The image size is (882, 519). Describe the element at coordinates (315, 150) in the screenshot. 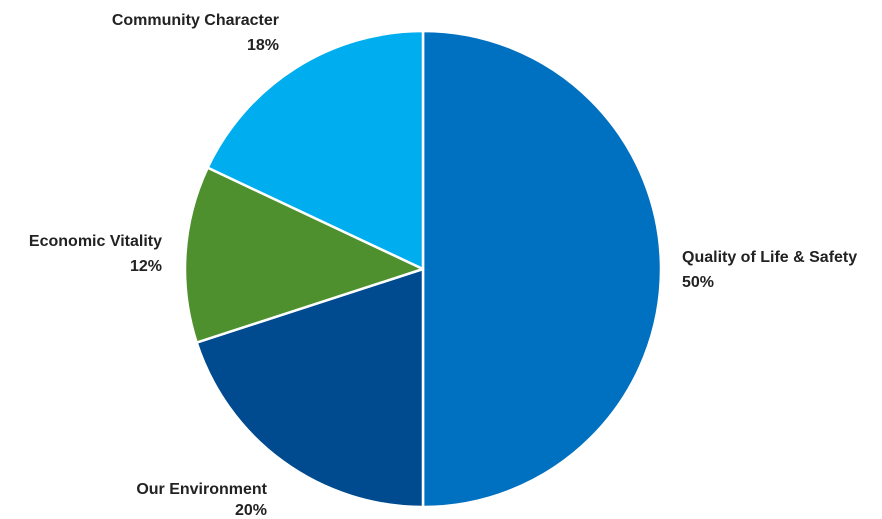

I see `pie-slice-community-character` at that location.